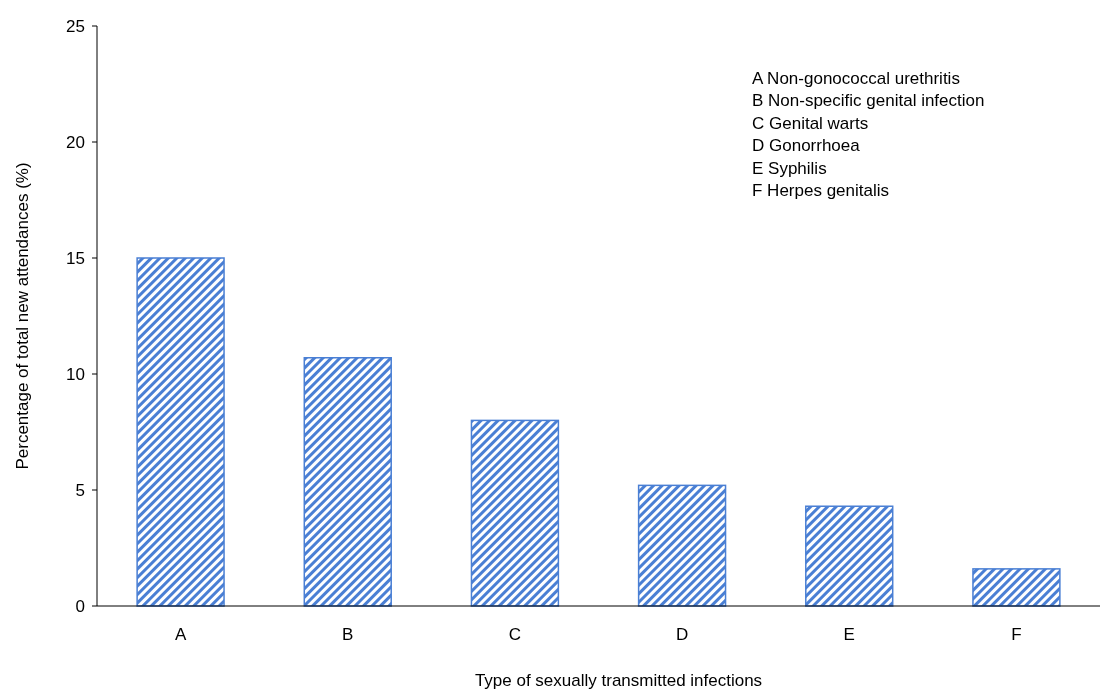  Describe the element at coordinates (22, 316) in the screenshot. I see `y-axis-title: Percentage of total new attendances (%)` at that location.